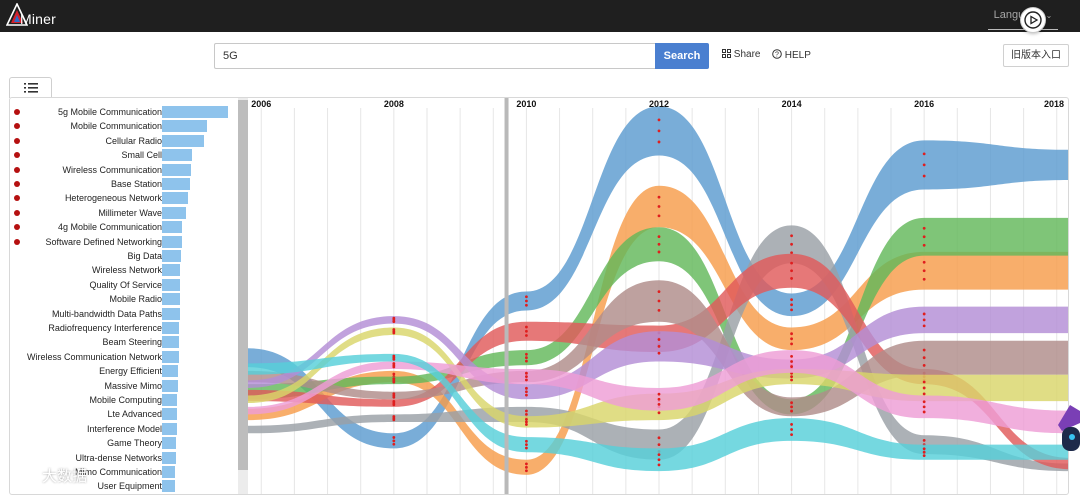 This screenshot has height=495, width=1080. I want to click on topic-item: Mobile Computing, so click(129, 400).